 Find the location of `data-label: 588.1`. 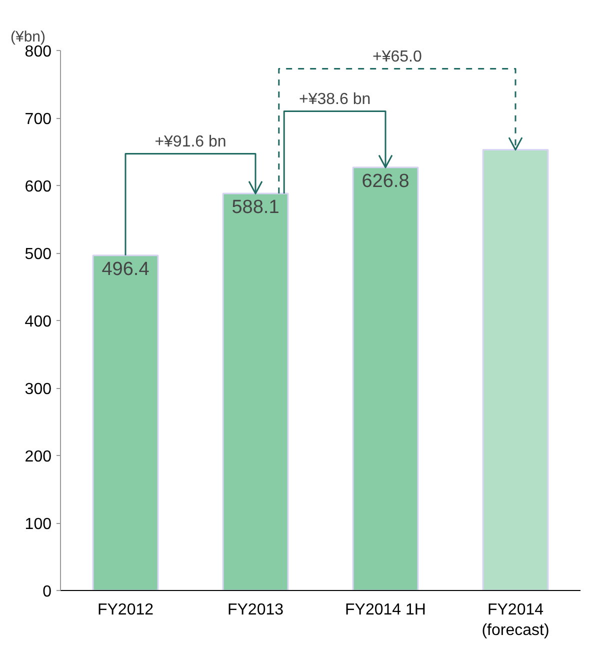

data-label: 588.1 is located at coordinates (256, 207).